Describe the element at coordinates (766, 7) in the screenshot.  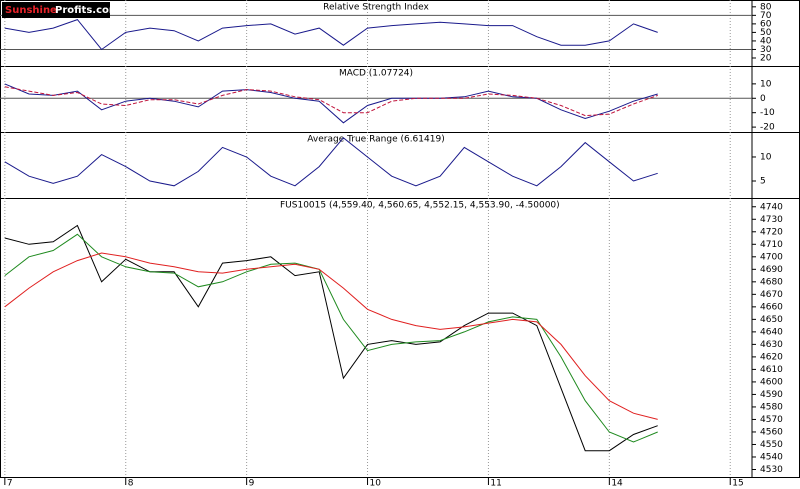
I see `y-tick-label: 80` at that location.